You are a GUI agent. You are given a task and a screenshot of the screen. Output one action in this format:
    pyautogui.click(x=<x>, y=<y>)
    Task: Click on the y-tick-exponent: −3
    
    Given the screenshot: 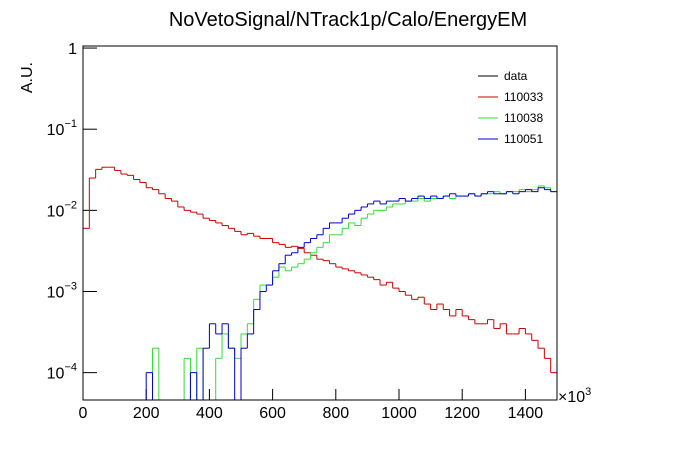 What is the action you would take?
    pyautogui.click(x=70, y=286)
    